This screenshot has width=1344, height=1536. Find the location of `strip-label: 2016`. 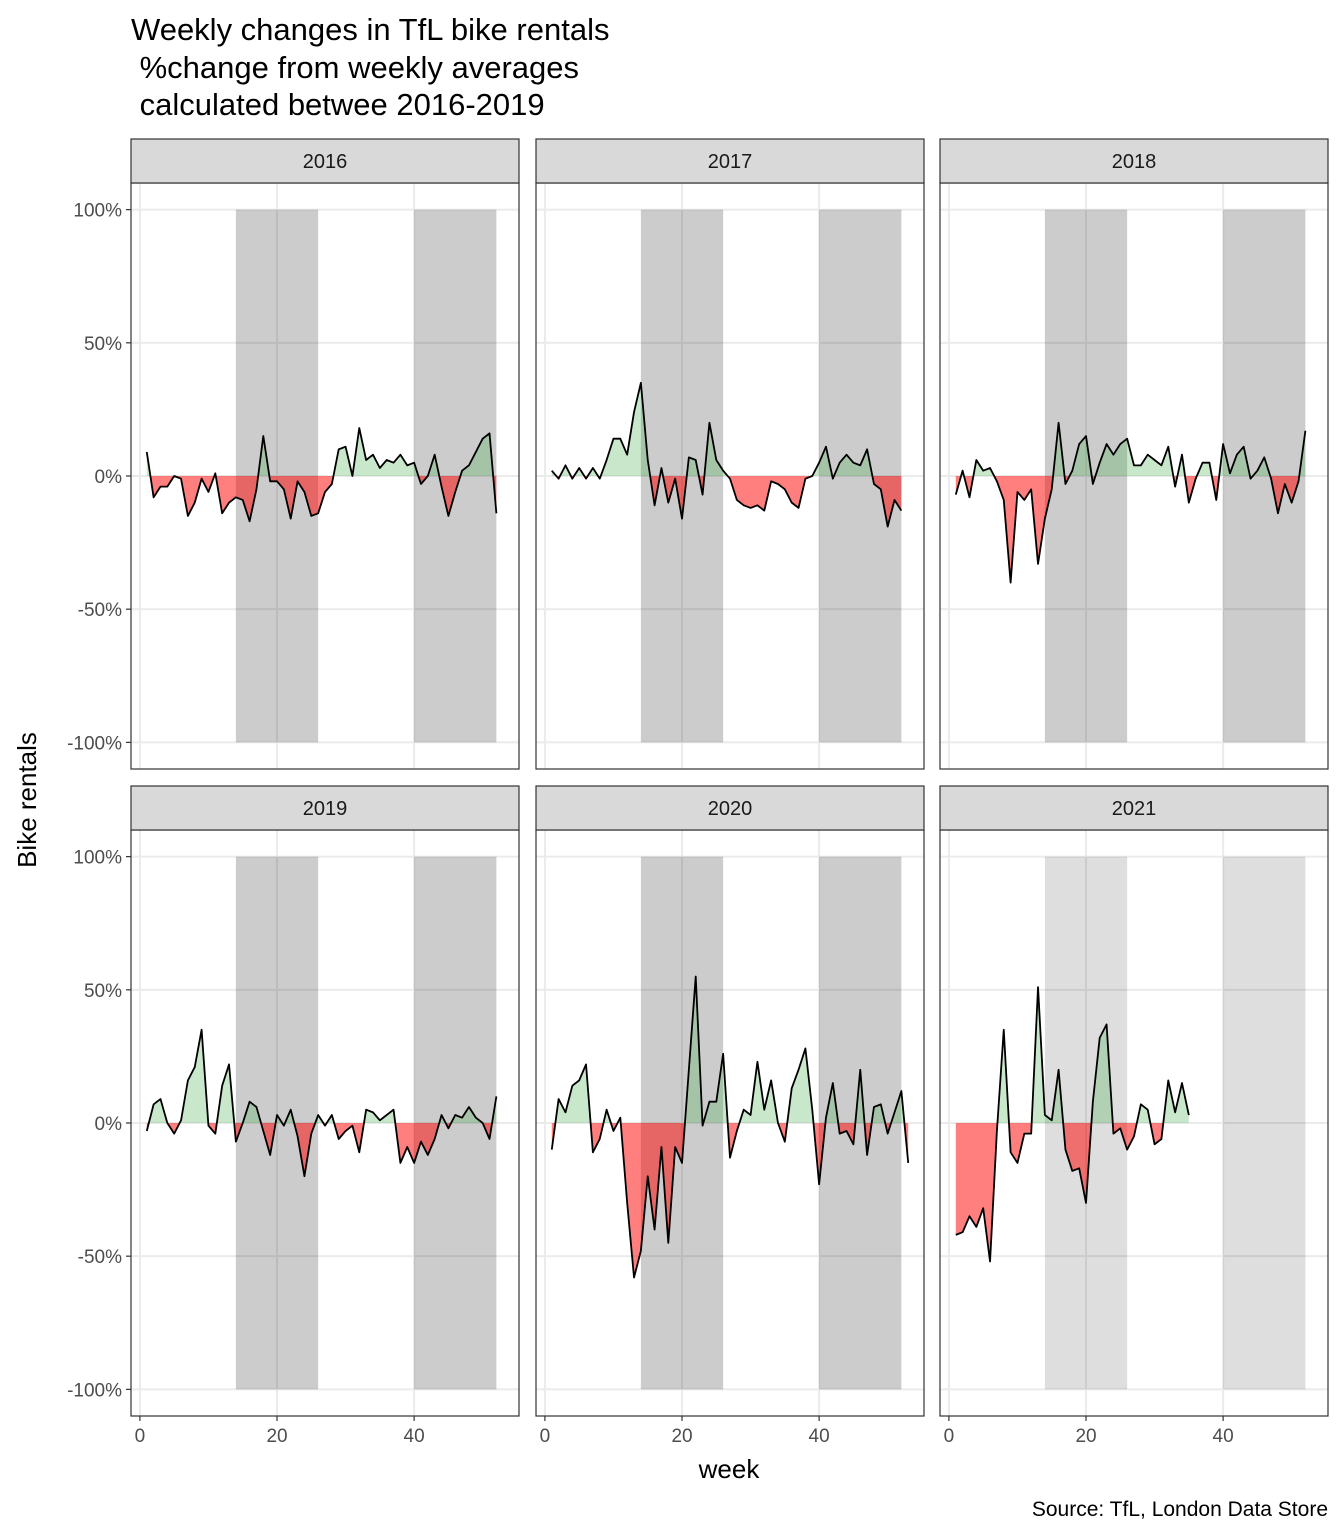

strip-label: 2016 is located at coordinates (325, 162).